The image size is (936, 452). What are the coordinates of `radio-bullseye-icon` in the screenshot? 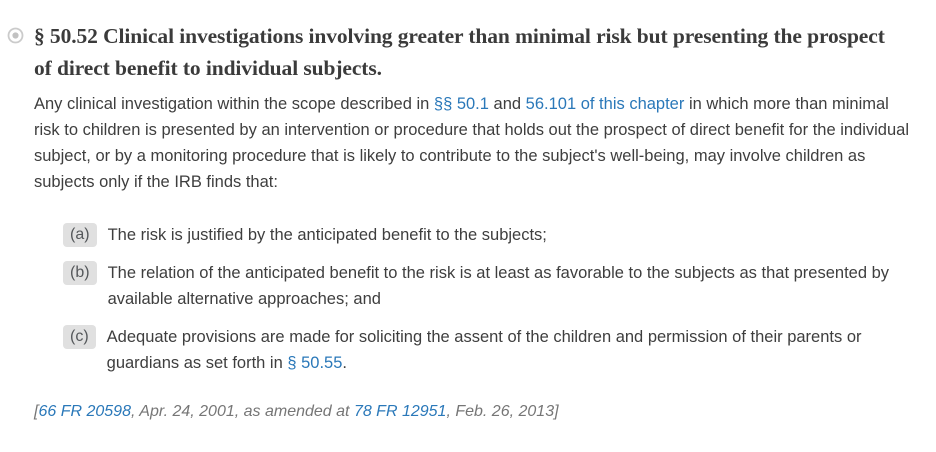 It's located at (15, 35).